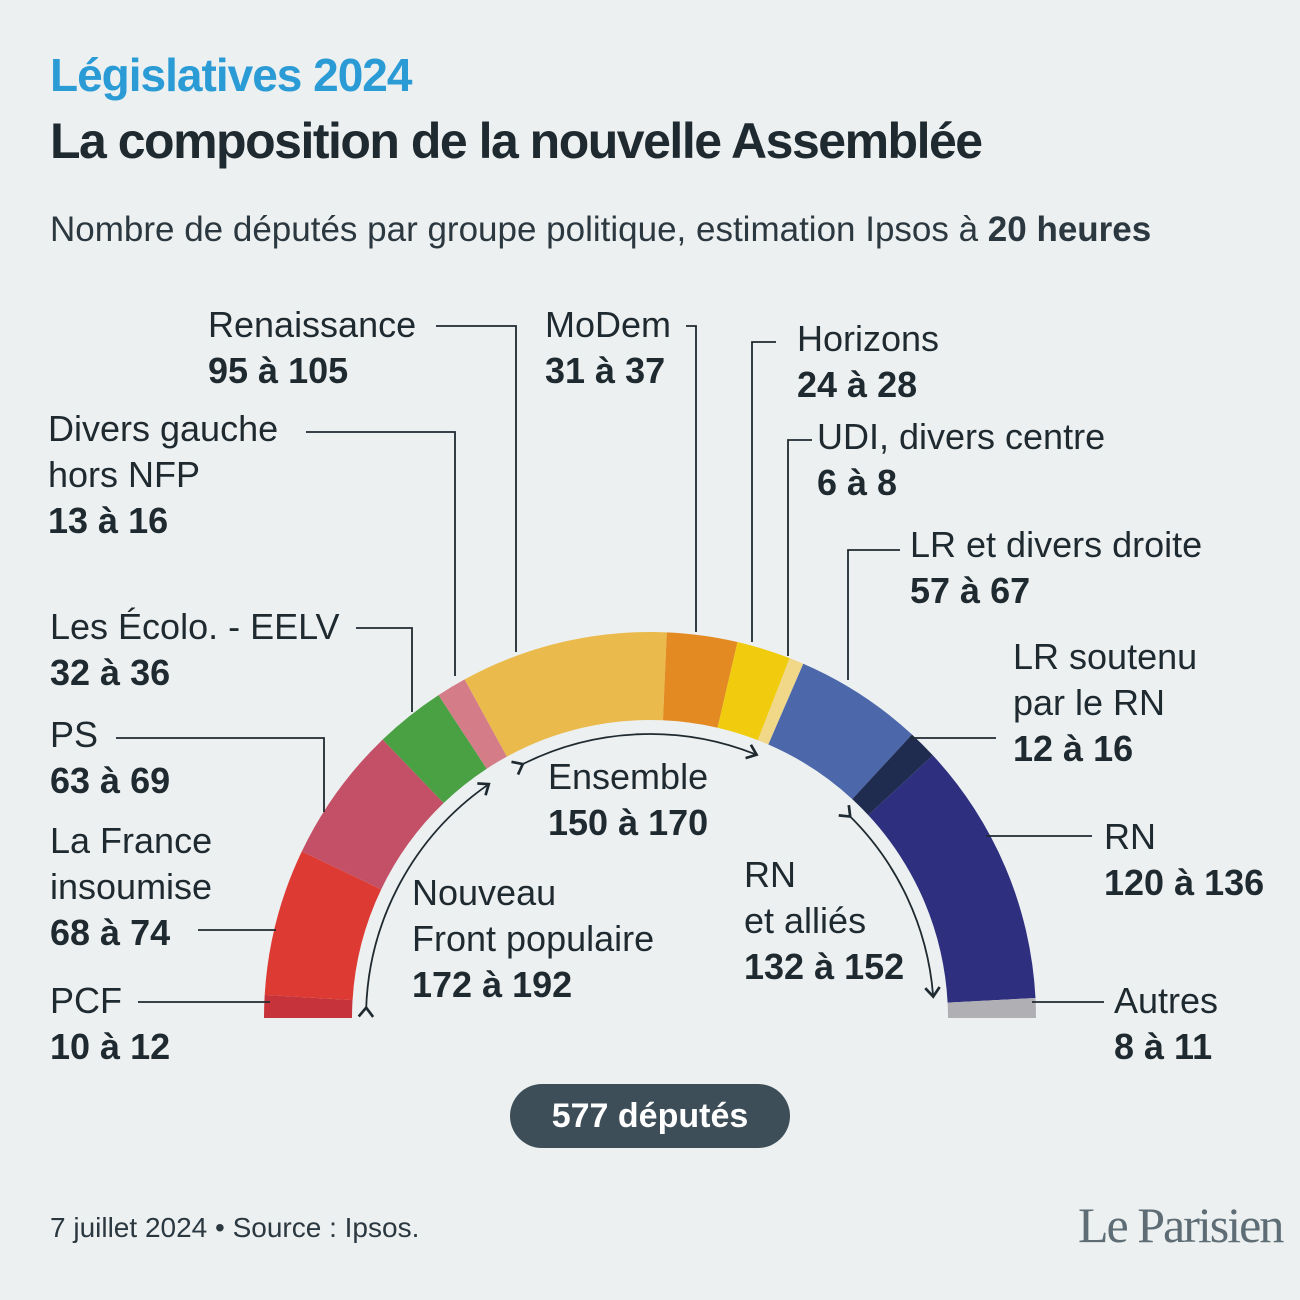  I want to click on label-dvg-name-2: hors NFP, so click(124, 474).